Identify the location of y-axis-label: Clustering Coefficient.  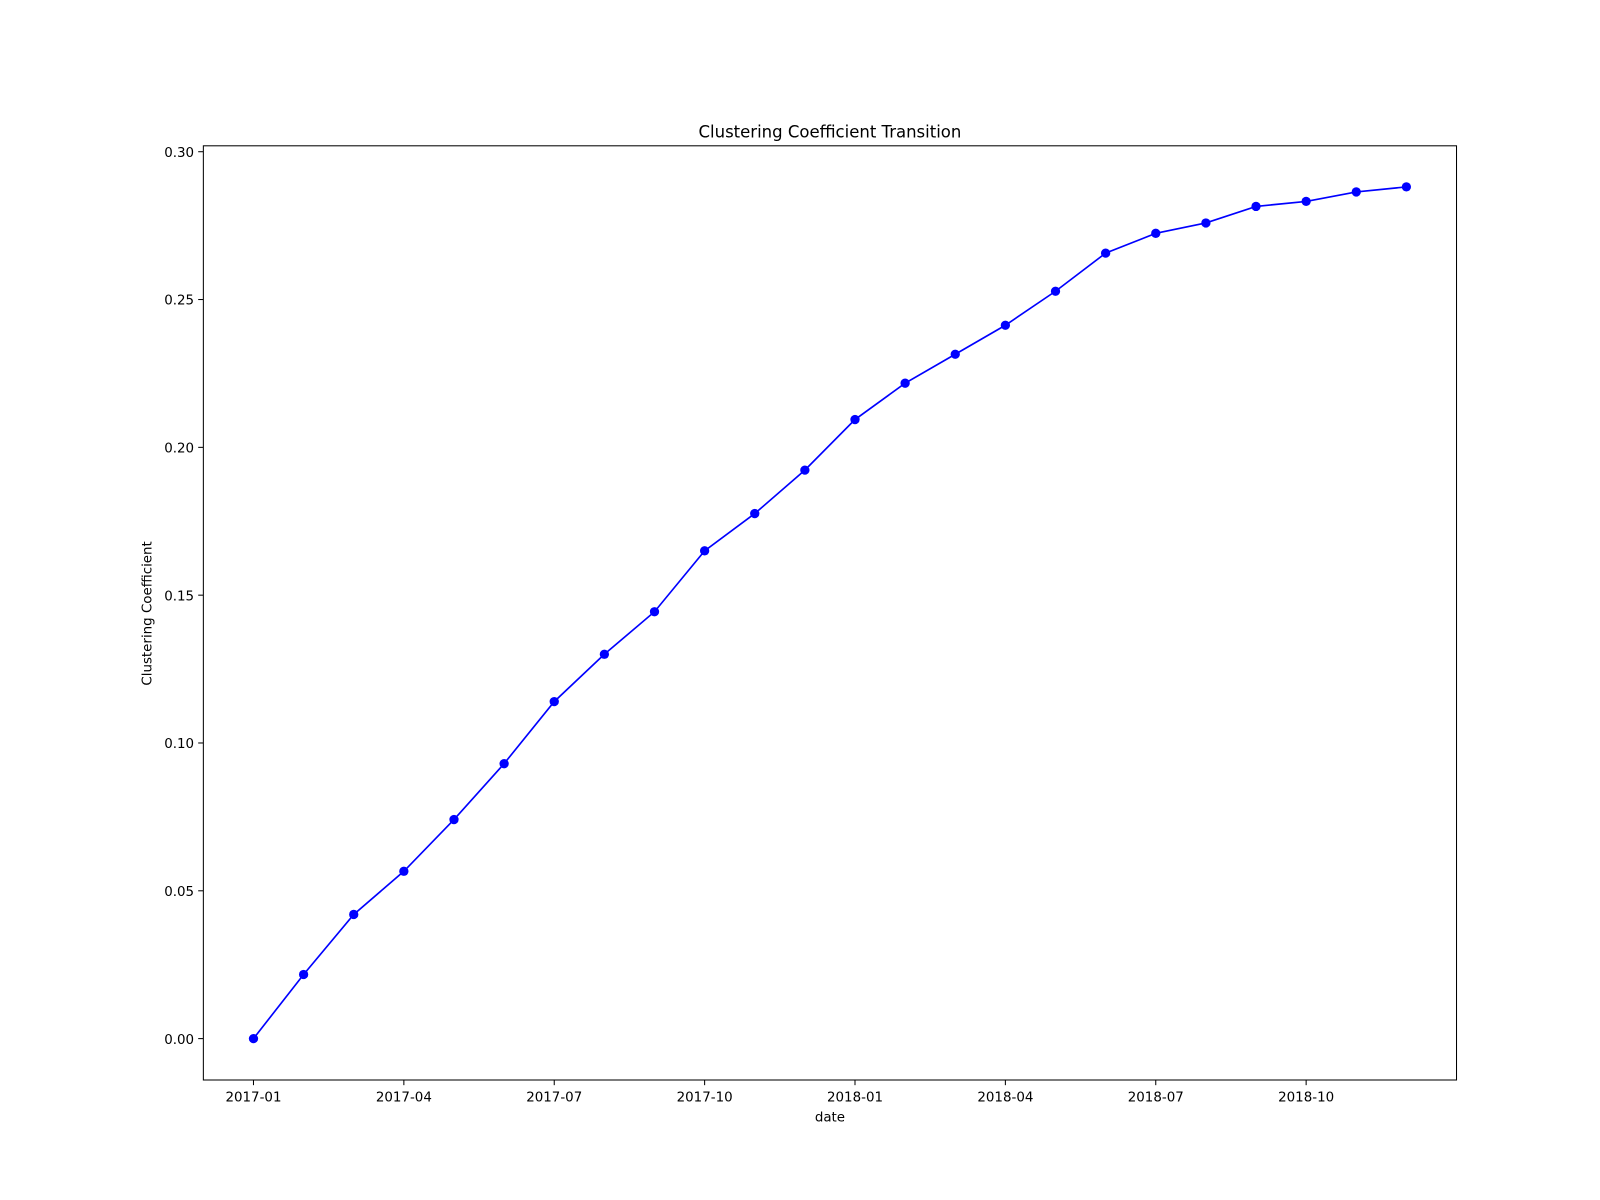
(148, 613).